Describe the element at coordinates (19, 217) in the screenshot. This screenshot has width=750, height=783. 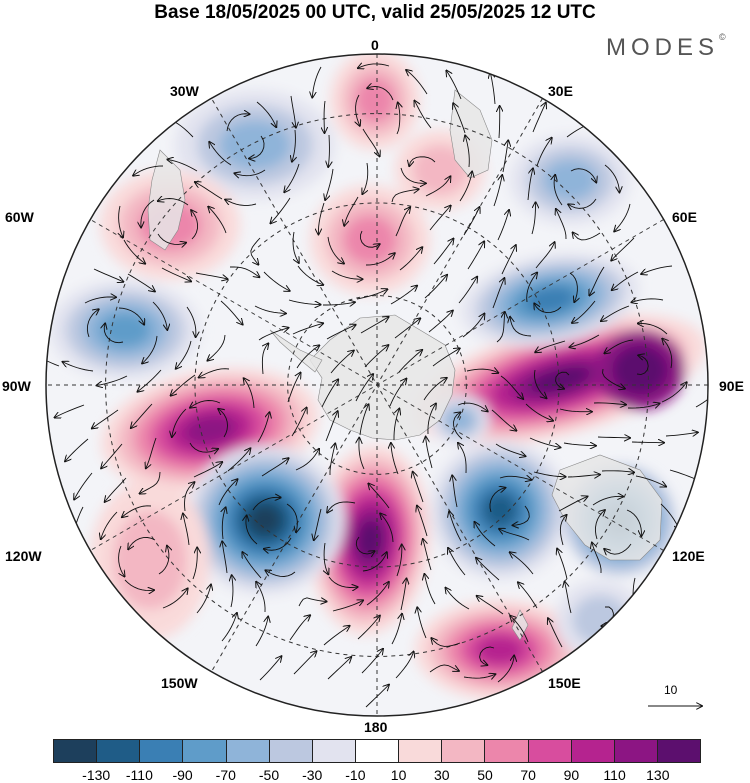
I see `lon-label-60w: 60W` at that location.